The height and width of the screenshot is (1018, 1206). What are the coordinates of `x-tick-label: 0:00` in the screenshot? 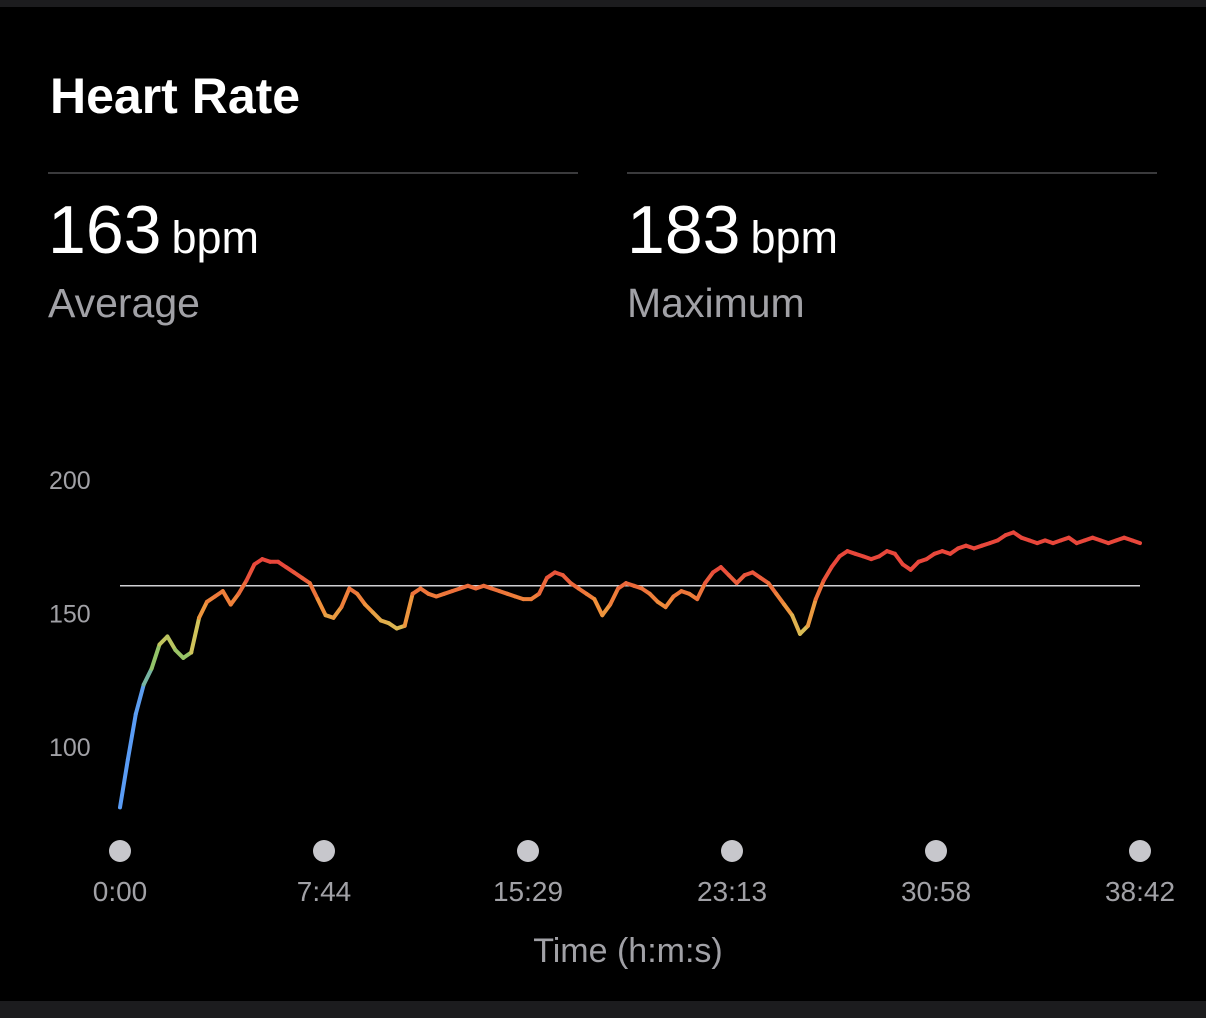 It's located at (120, 891).